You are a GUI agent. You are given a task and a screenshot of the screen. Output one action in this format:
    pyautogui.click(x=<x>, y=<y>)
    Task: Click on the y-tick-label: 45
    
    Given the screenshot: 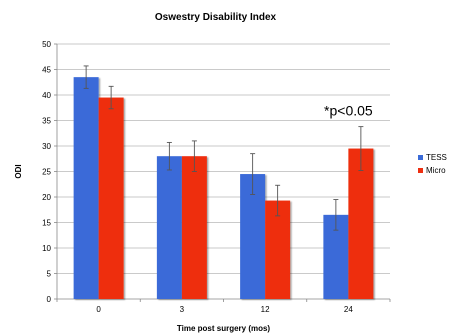 What is the action you would take?
    pyautogui.click(x=46, y=70)
    